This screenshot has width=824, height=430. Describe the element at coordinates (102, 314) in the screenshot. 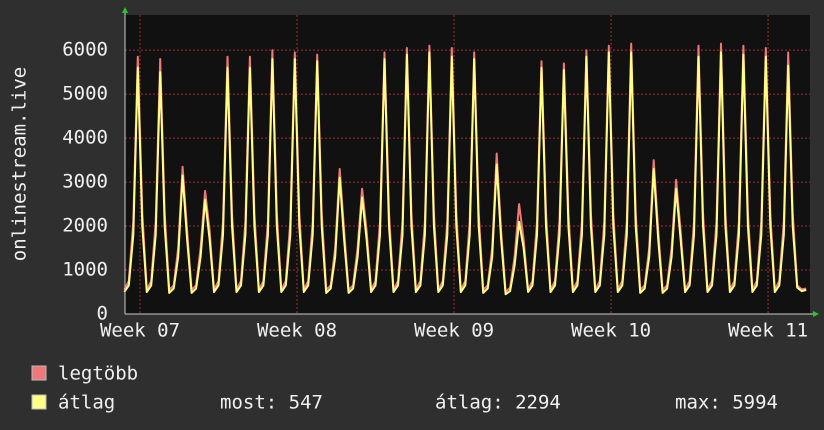

I see `y-tick-label: 0` at that location.